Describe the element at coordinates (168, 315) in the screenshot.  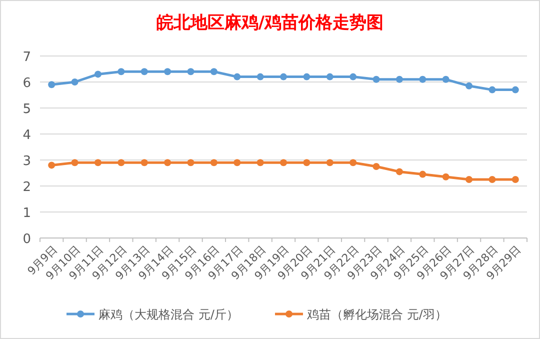
I see `legend-label: 麻鸡（大规格混合 元/斤）` at that location.